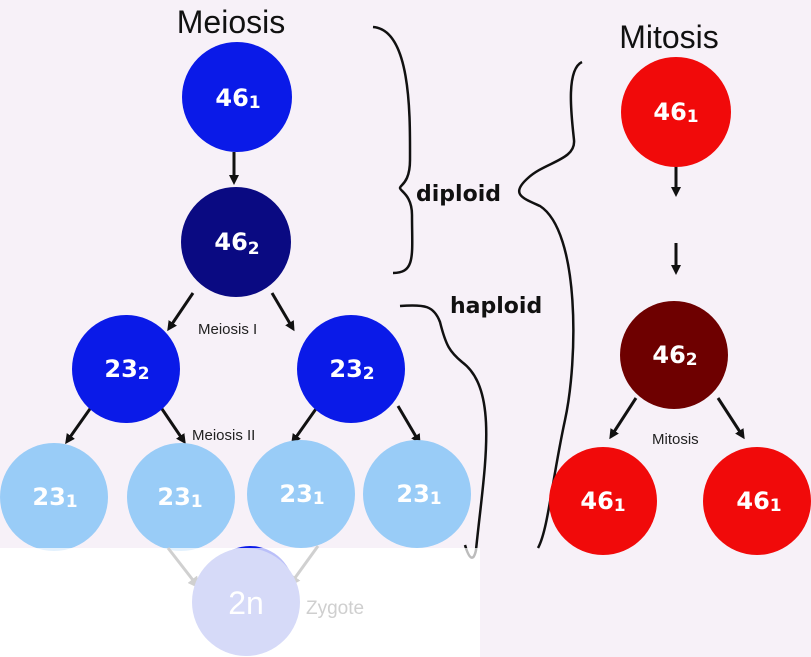 This screenshot has height=657, width=811. Describe the element at coordinates (393, 150) in the screenshot. I see `diploid-brace` at that location.